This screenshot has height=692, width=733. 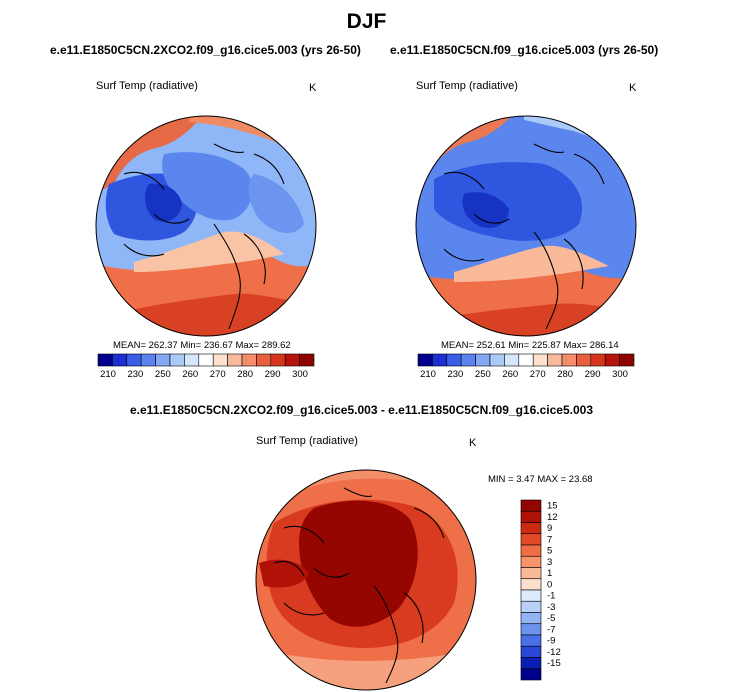 What do you see at coordinates (108, 374) in the screenshot?
I see `panel-1-colorbar-label: 210` at bounding box center [108, 374].